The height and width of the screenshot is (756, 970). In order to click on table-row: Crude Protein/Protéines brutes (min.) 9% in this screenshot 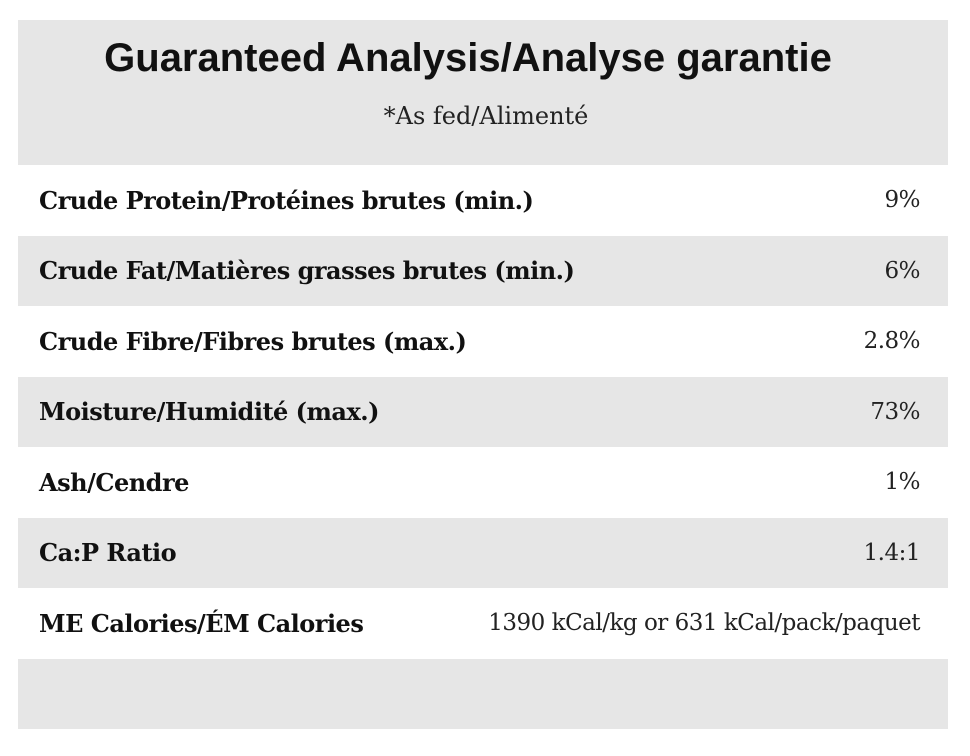, I will do `click(483, 200)`.